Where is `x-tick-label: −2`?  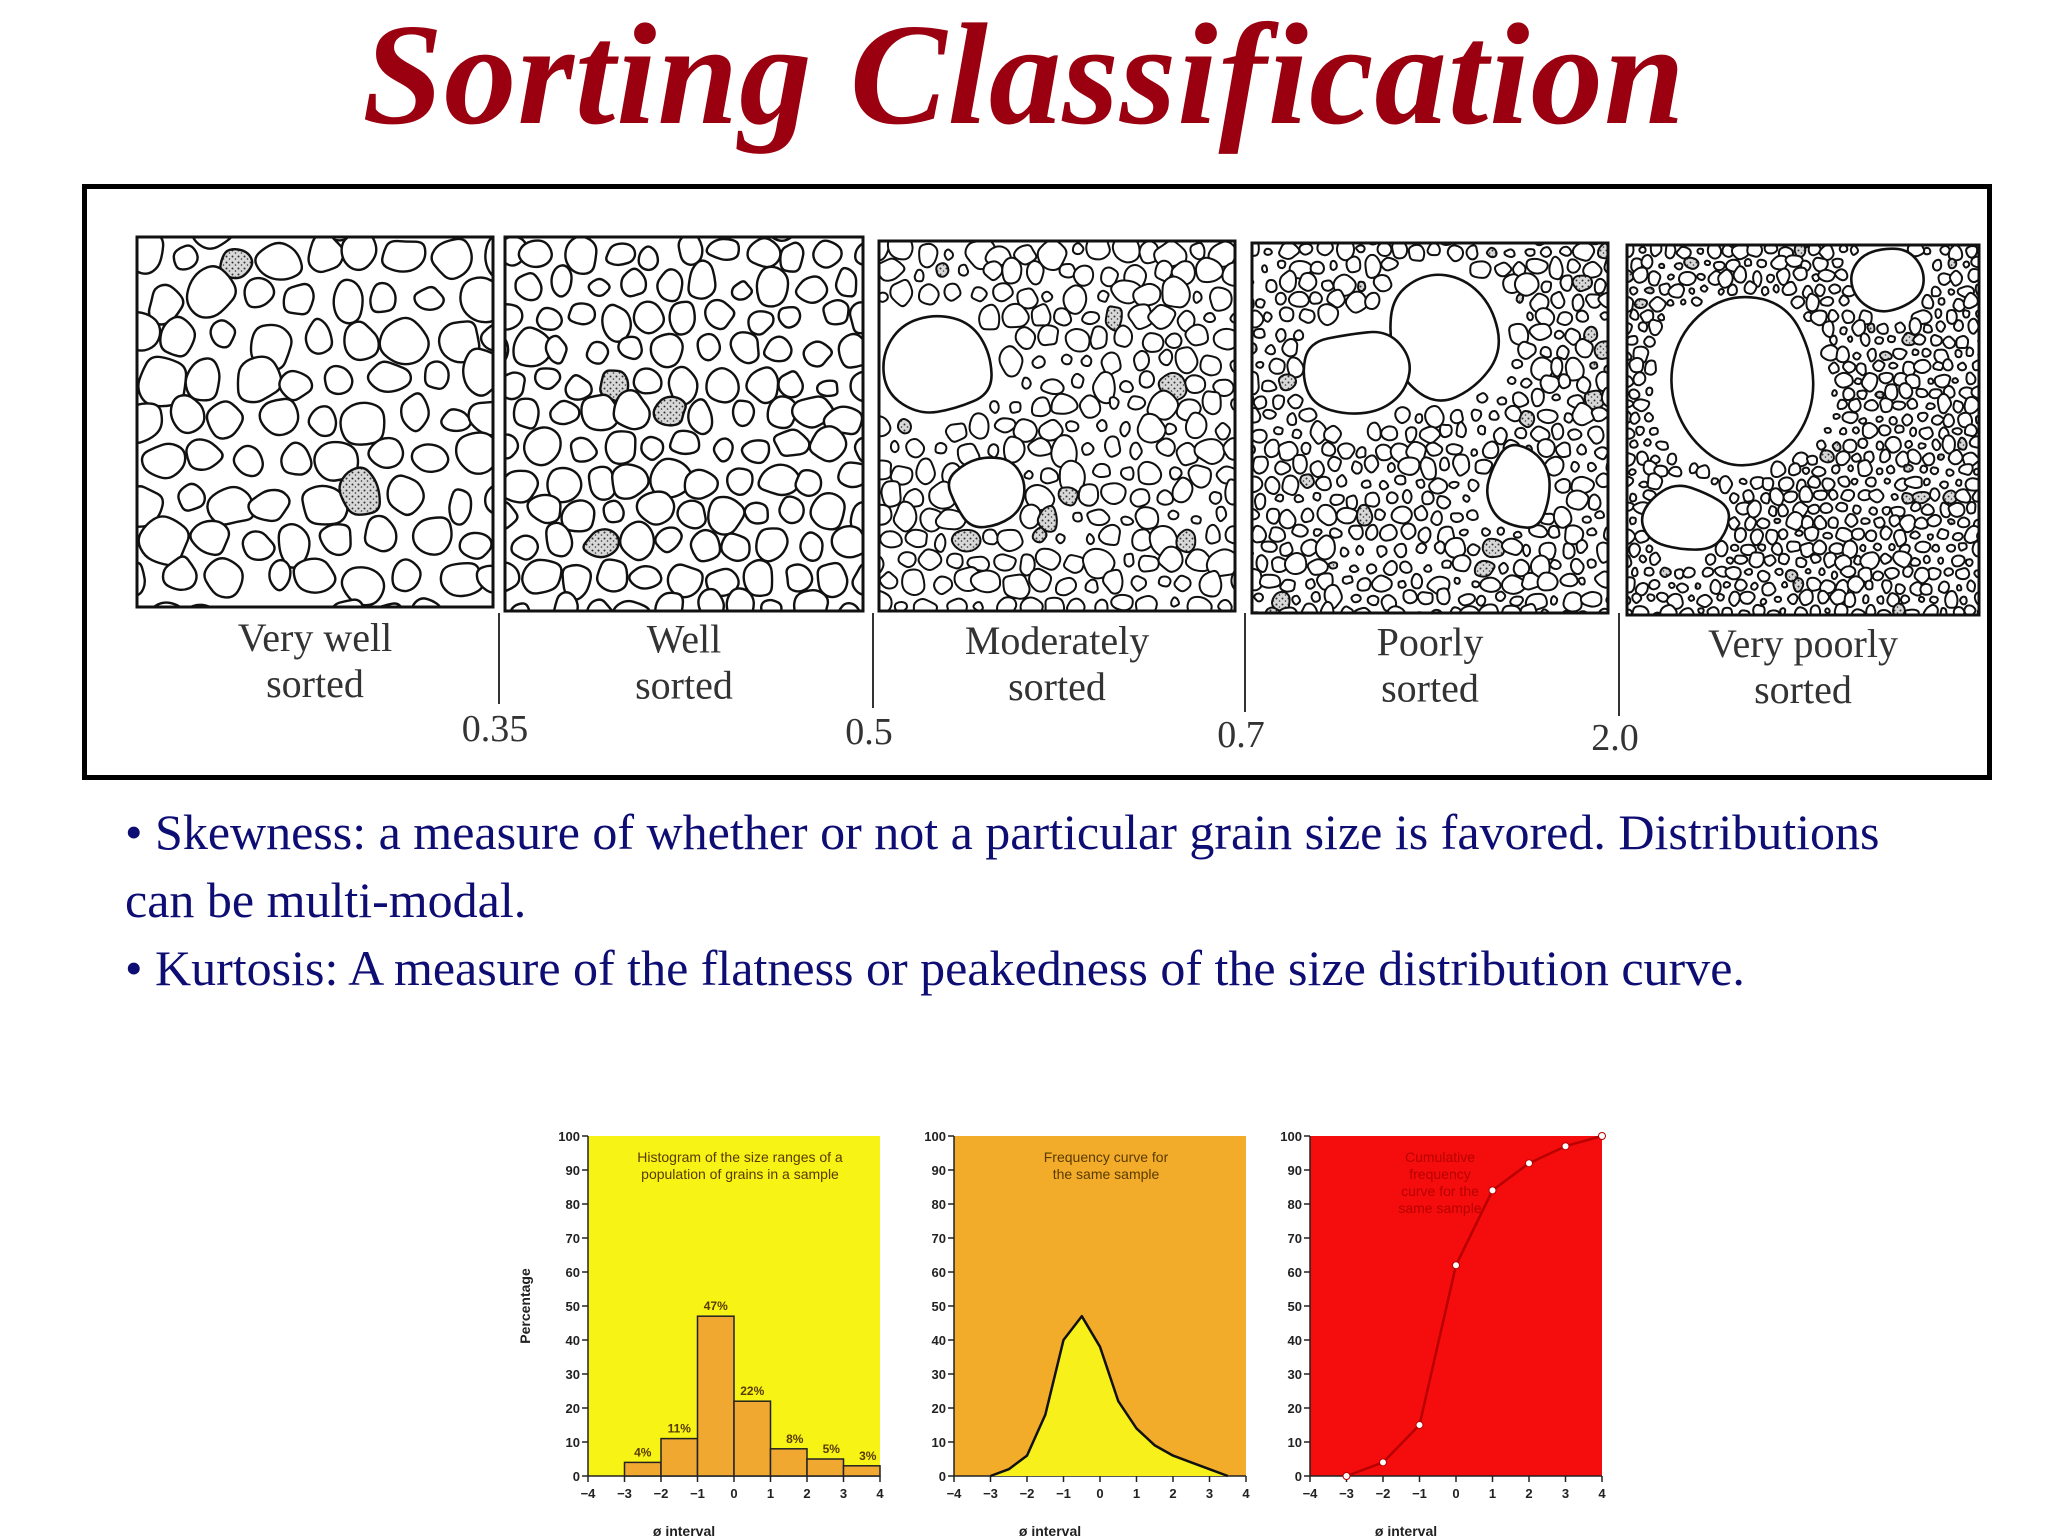 x-tick-label: −2 is located at coordinates (661, 1493).